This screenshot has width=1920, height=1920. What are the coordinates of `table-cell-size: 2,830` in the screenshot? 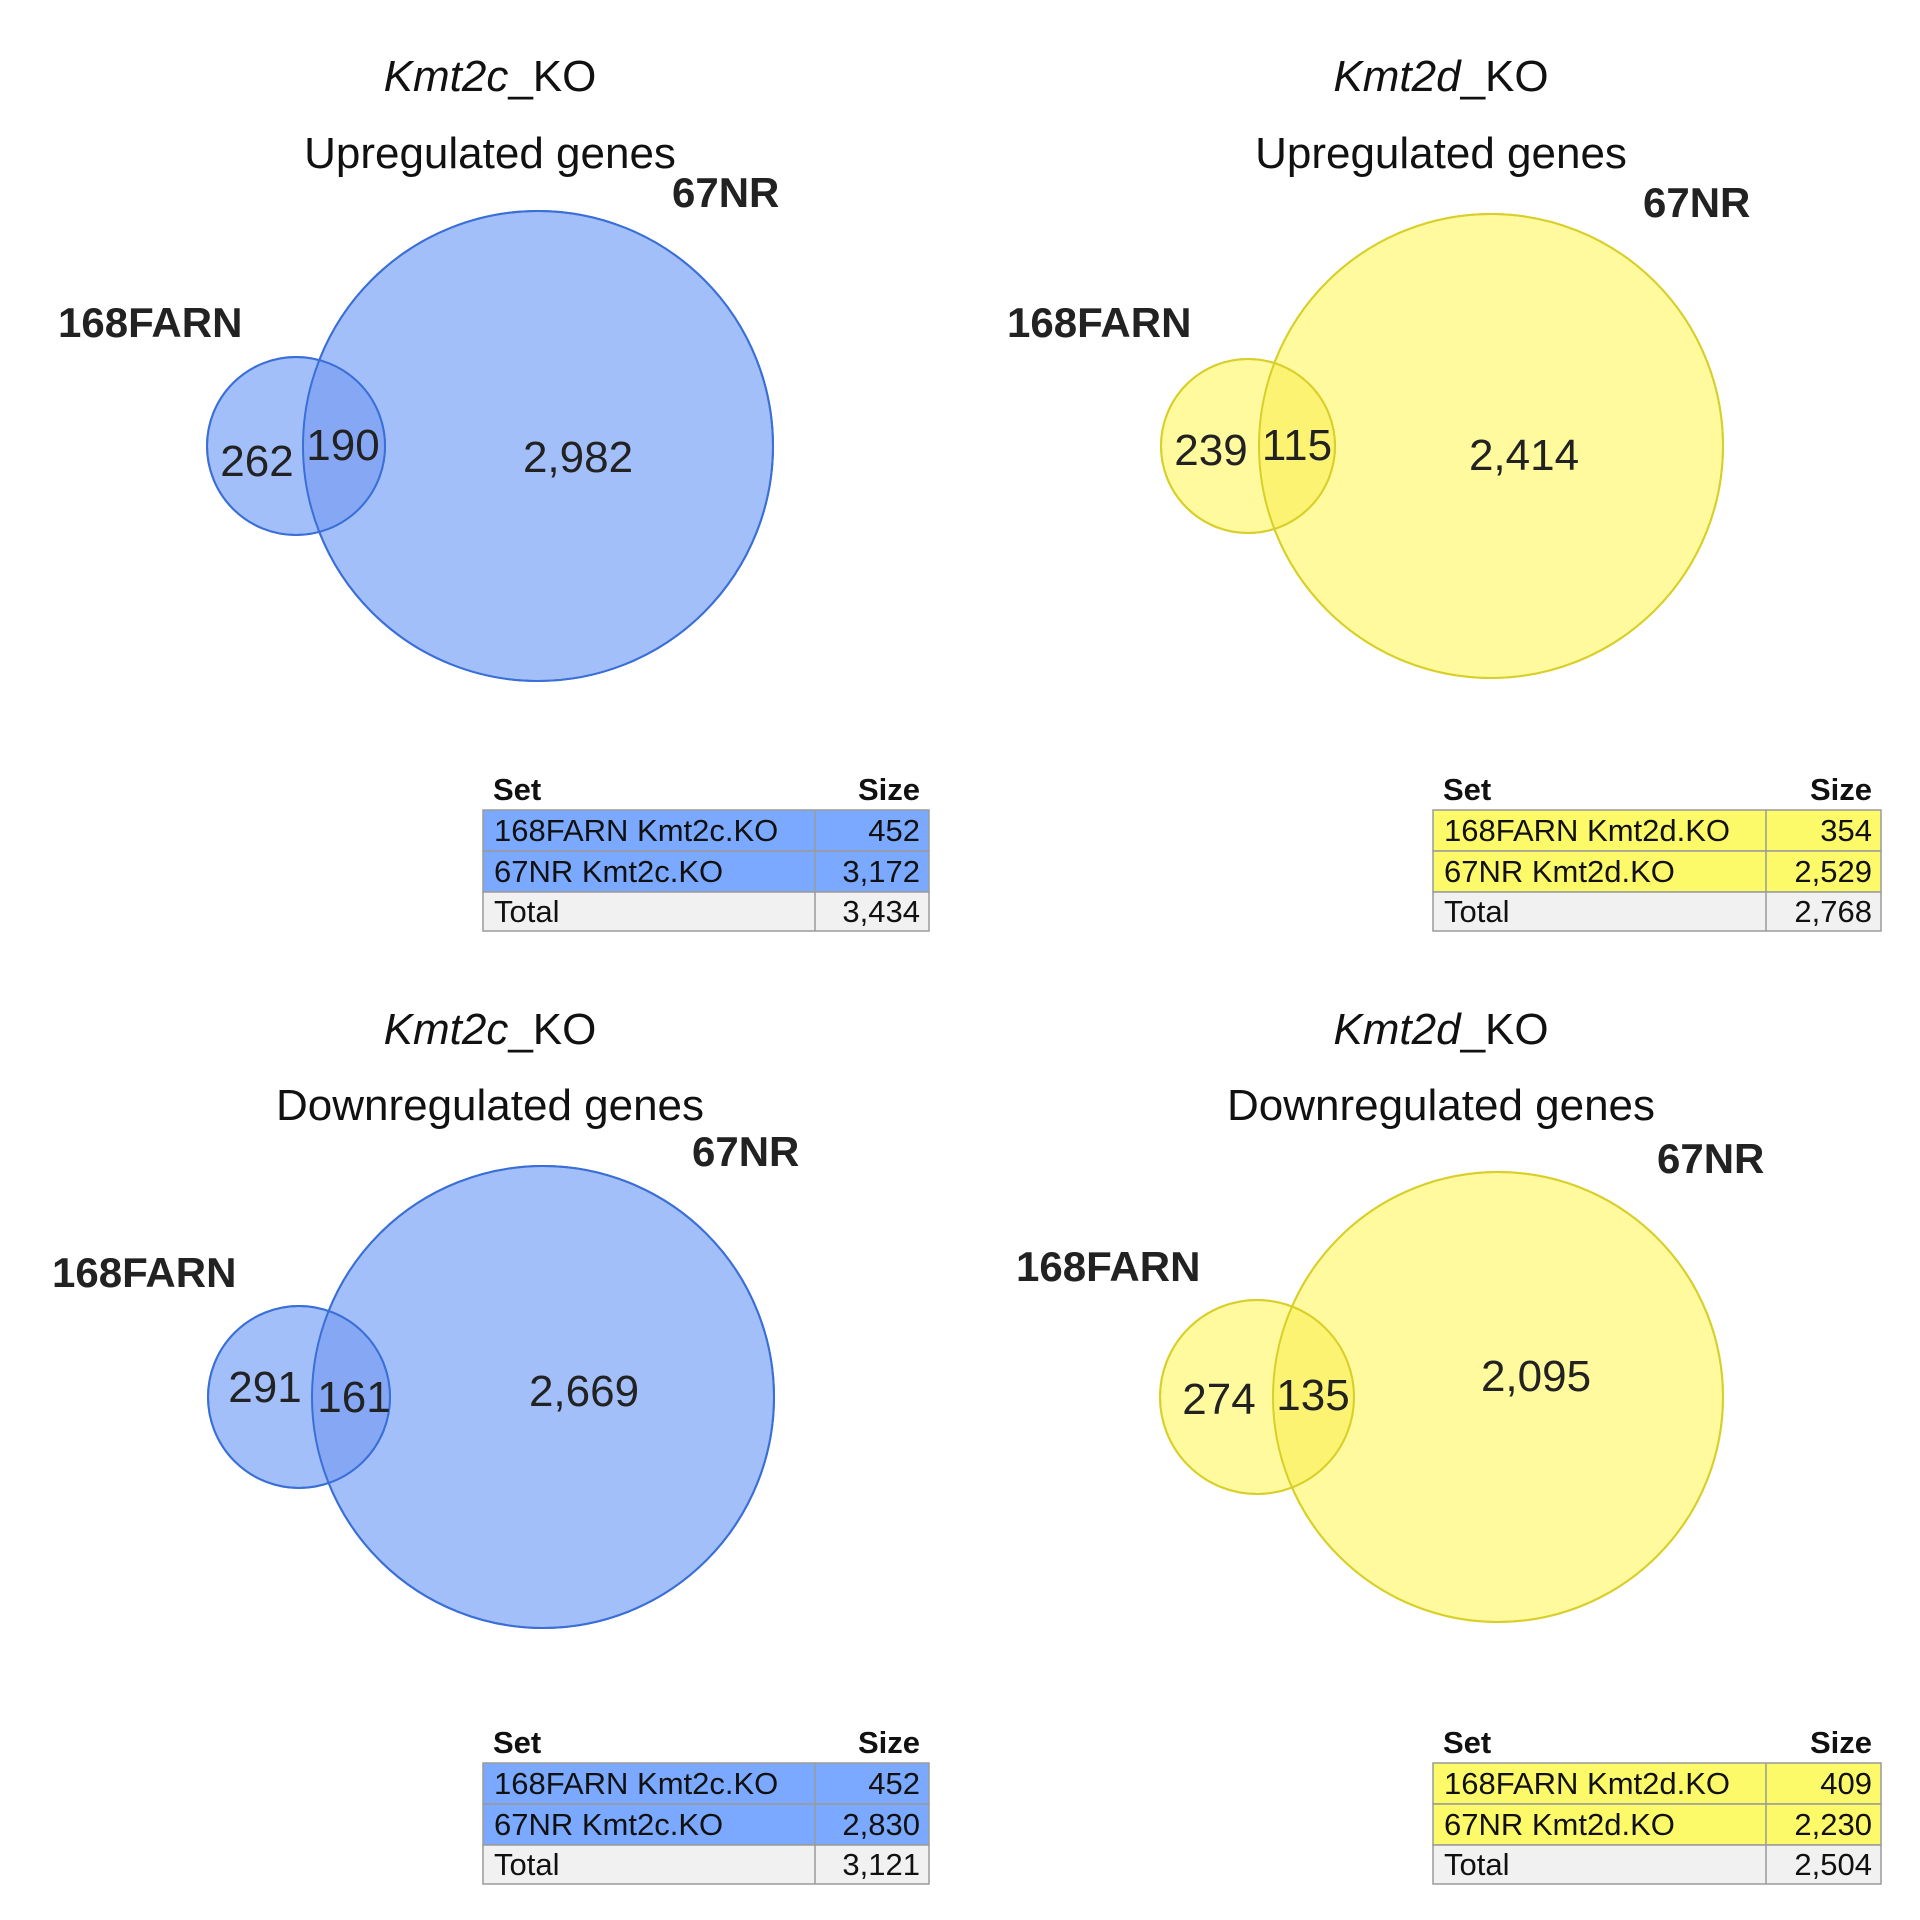 It's located at (881, 1824).